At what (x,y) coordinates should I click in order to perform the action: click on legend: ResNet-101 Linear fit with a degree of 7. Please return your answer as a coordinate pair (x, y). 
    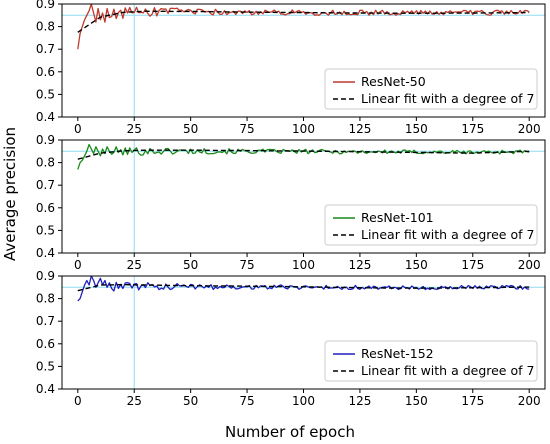
    Looking at the image, I should click on (431, 225).